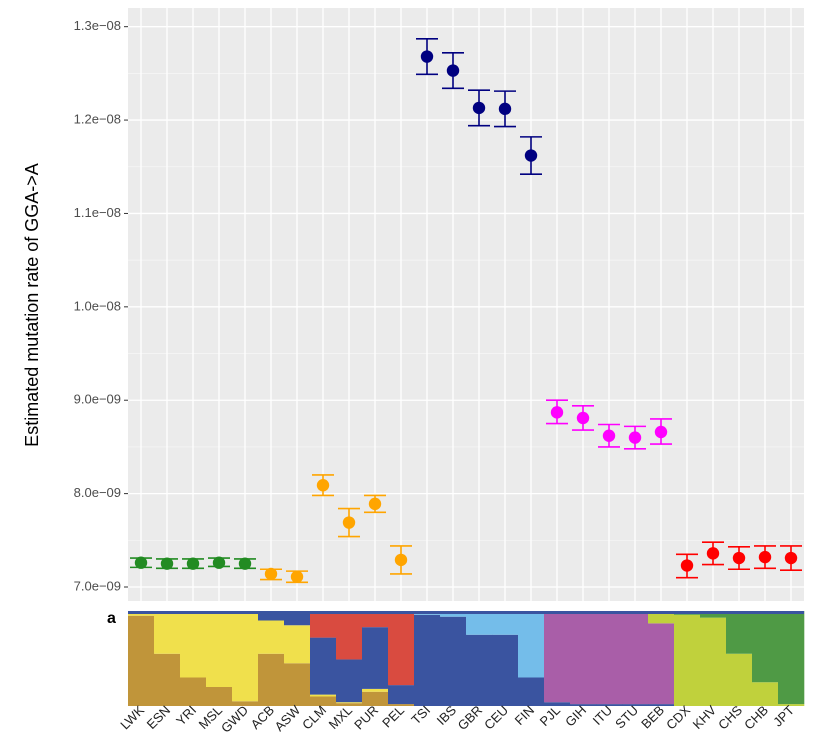 The height and width of the screenshot is (749, 814). I want to click on ancestry-column-gbr, so click(479, 658).